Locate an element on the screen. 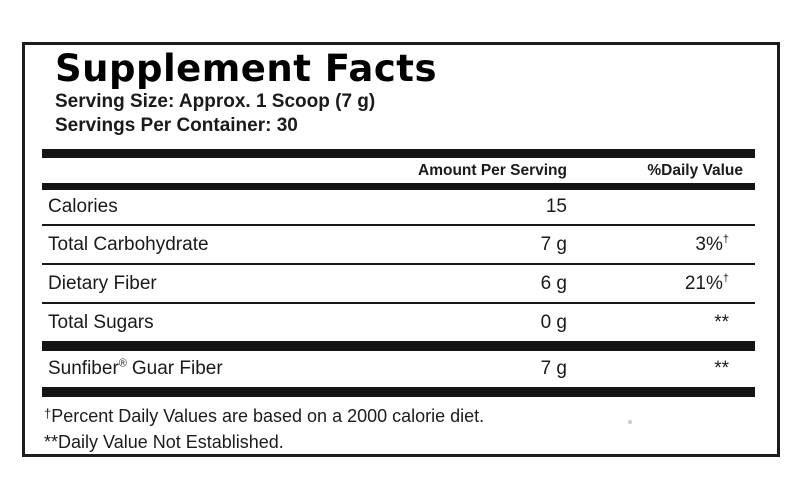 The image size is (800, 493). daily-value-number: 21% is located at coordinates (703, 283).